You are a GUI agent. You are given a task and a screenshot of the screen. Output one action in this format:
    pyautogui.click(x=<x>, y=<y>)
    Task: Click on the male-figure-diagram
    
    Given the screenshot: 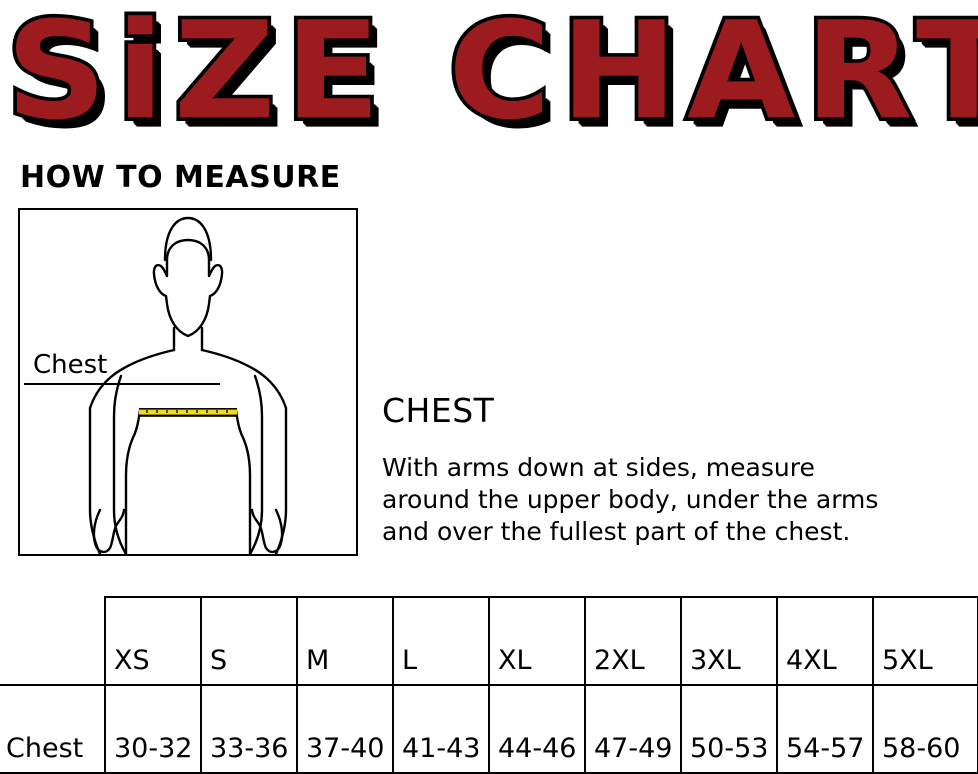 What is the action you would take?
    pyautogui.click(x=188, y=385)
    